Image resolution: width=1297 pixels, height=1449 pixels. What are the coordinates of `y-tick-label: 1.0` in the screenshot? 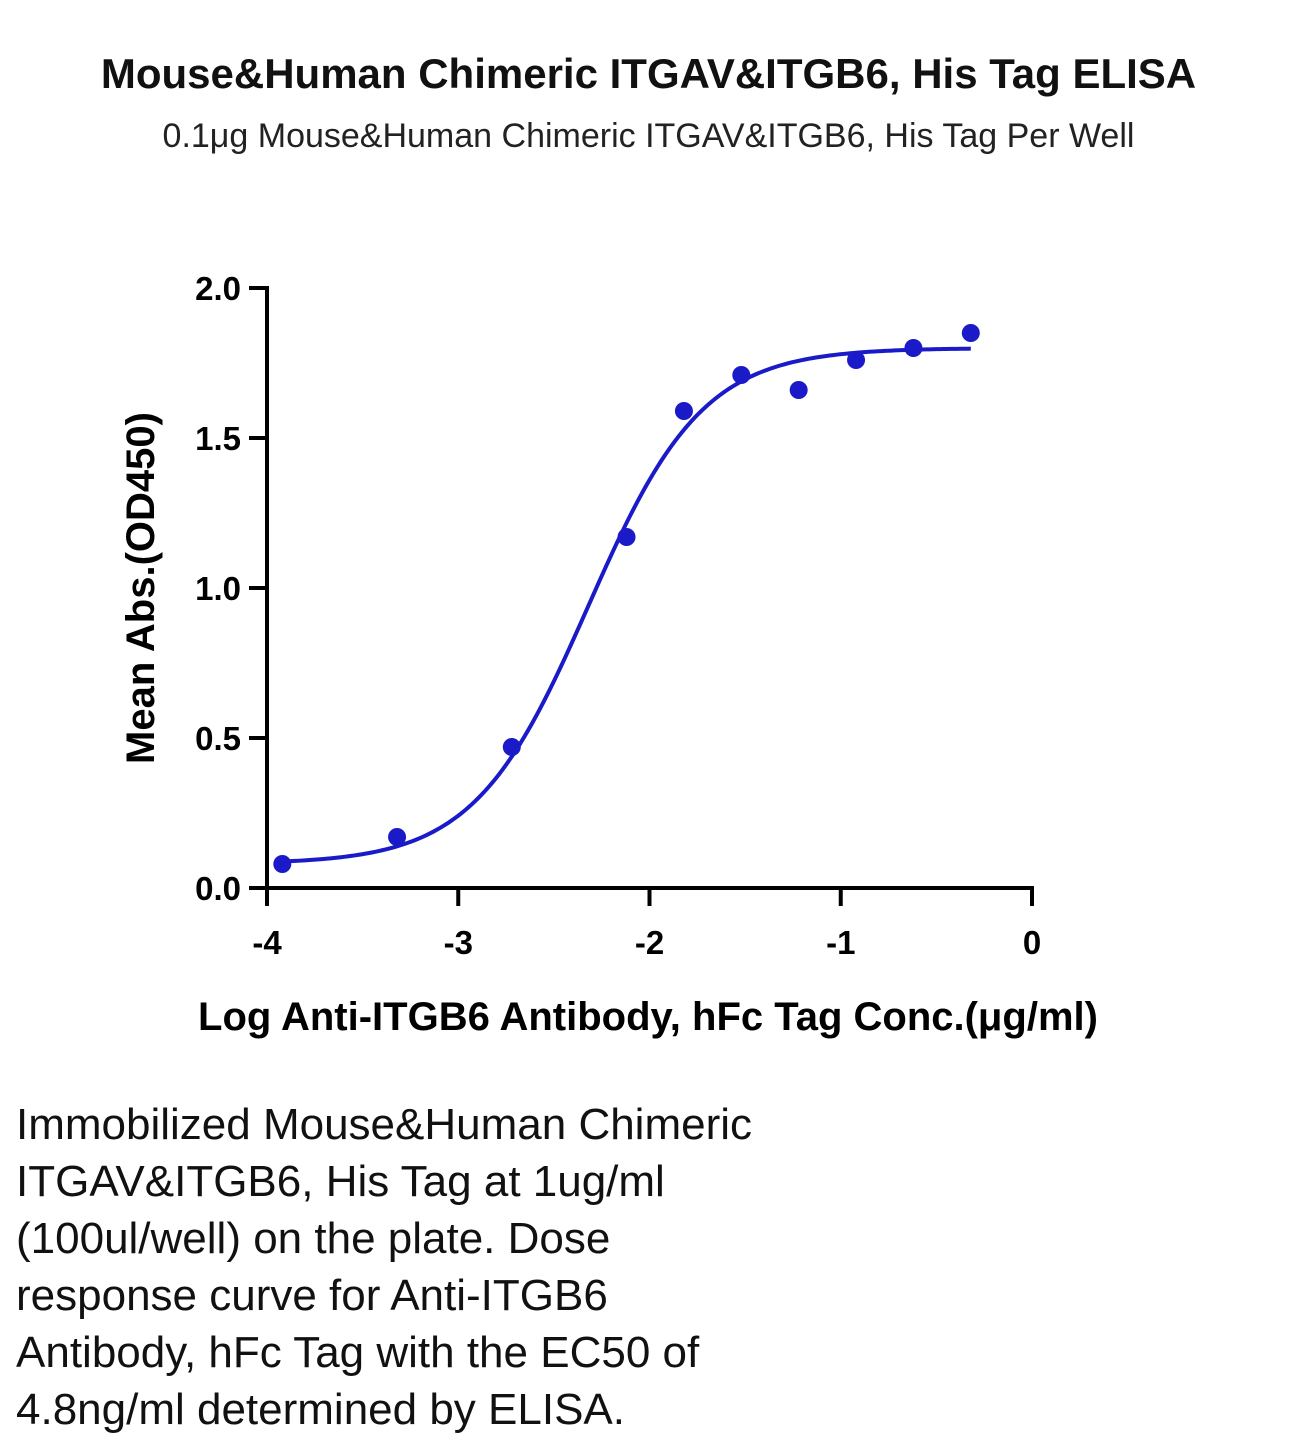 It's located at (218, 588).